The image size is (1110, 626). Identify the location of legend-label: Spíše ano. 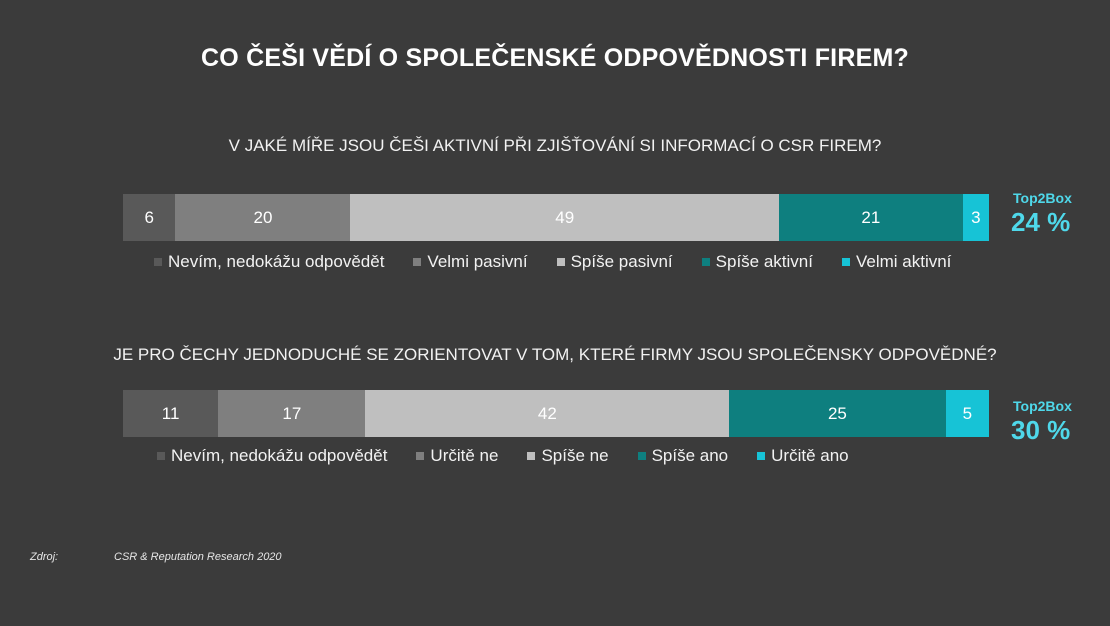
(690, 455).